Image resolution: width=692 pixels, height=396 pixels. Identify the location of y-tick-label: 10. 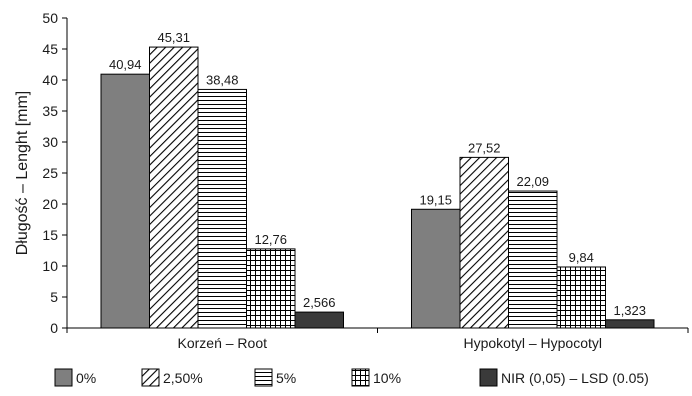
(50, 266).